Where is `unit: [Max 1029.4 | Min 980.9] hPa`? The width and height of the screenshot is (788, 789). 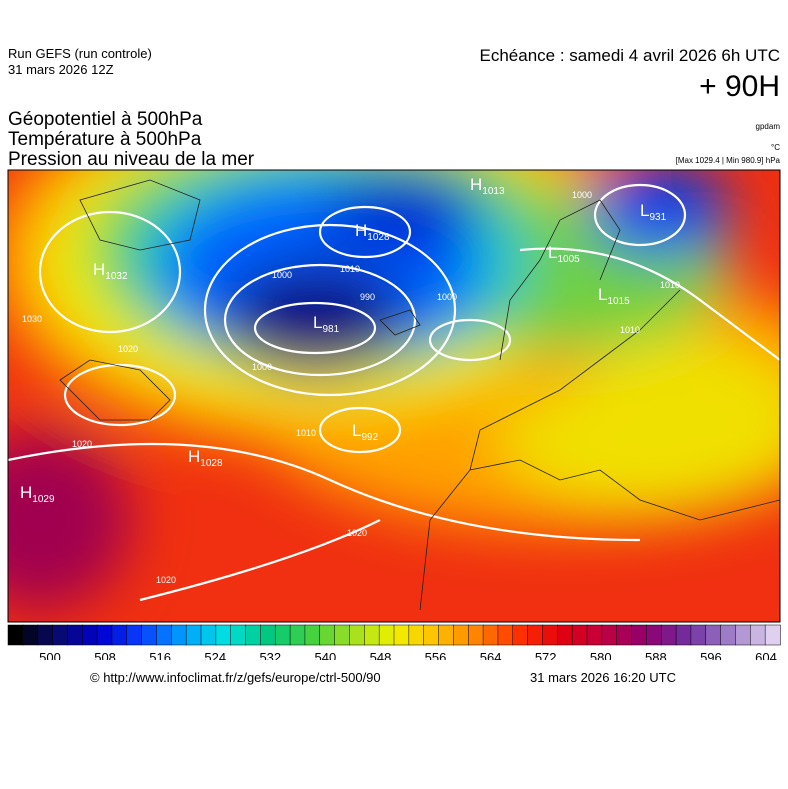 unit: [Max 1029.4 | Min 980.9] hPa is located at coordinates (727, 160).